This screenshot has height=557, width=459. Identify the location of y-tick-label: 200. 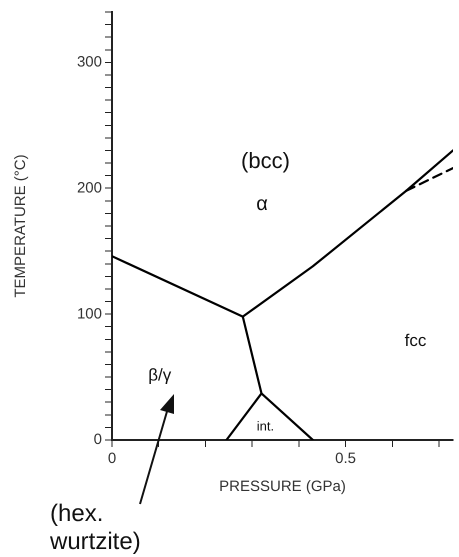
(89, 187).